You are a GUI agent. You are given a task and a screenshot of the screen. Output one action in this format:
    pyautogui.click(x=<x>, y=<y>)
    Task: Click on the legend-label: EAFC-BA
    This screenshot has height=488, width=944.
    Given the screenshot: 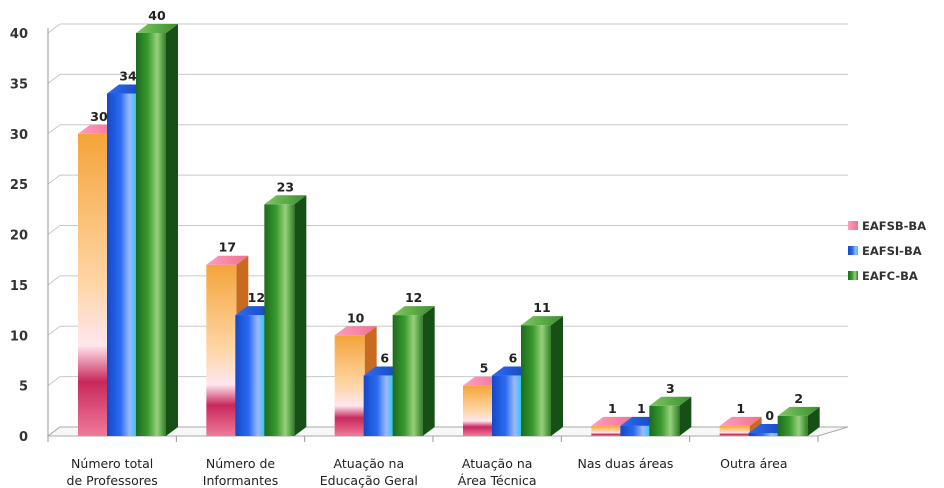 What is the action you would take?
    pyautogui.click(x=890, y=276)
    